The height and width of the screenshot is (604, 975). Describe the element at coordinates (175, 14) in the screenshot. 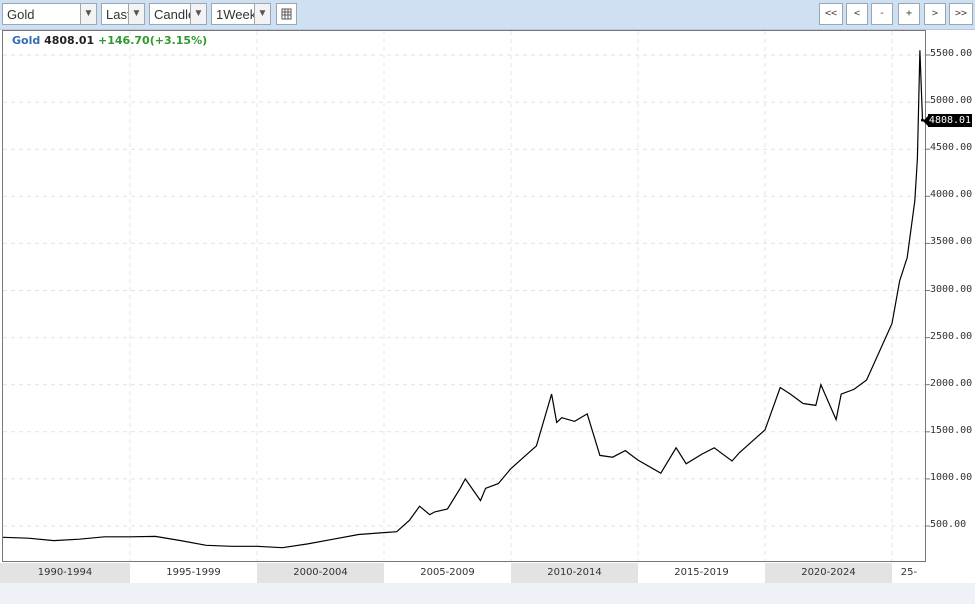

I see `chart-type-value: Candle` at that location.